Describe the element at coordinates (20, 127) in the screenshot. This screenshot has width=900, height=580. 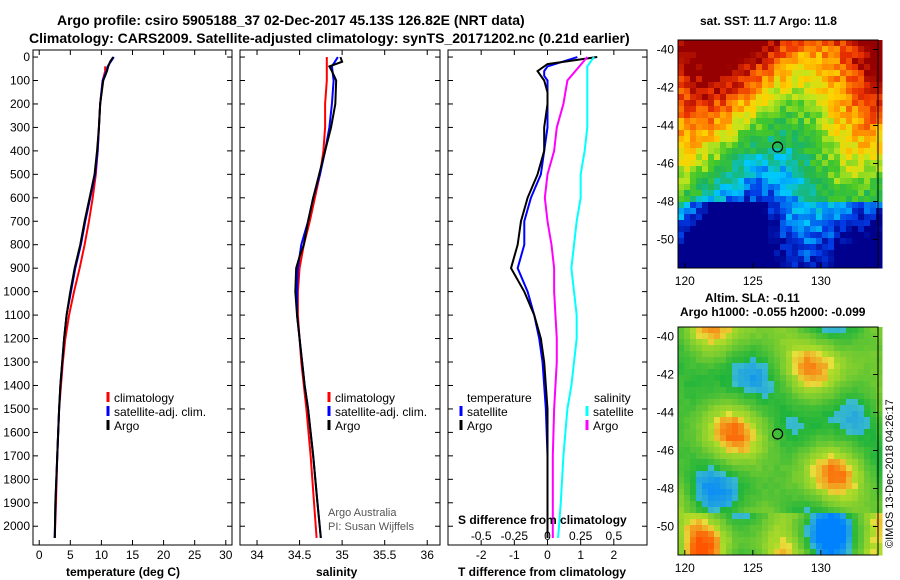
I see `depth-tick-label: 300` at that location.